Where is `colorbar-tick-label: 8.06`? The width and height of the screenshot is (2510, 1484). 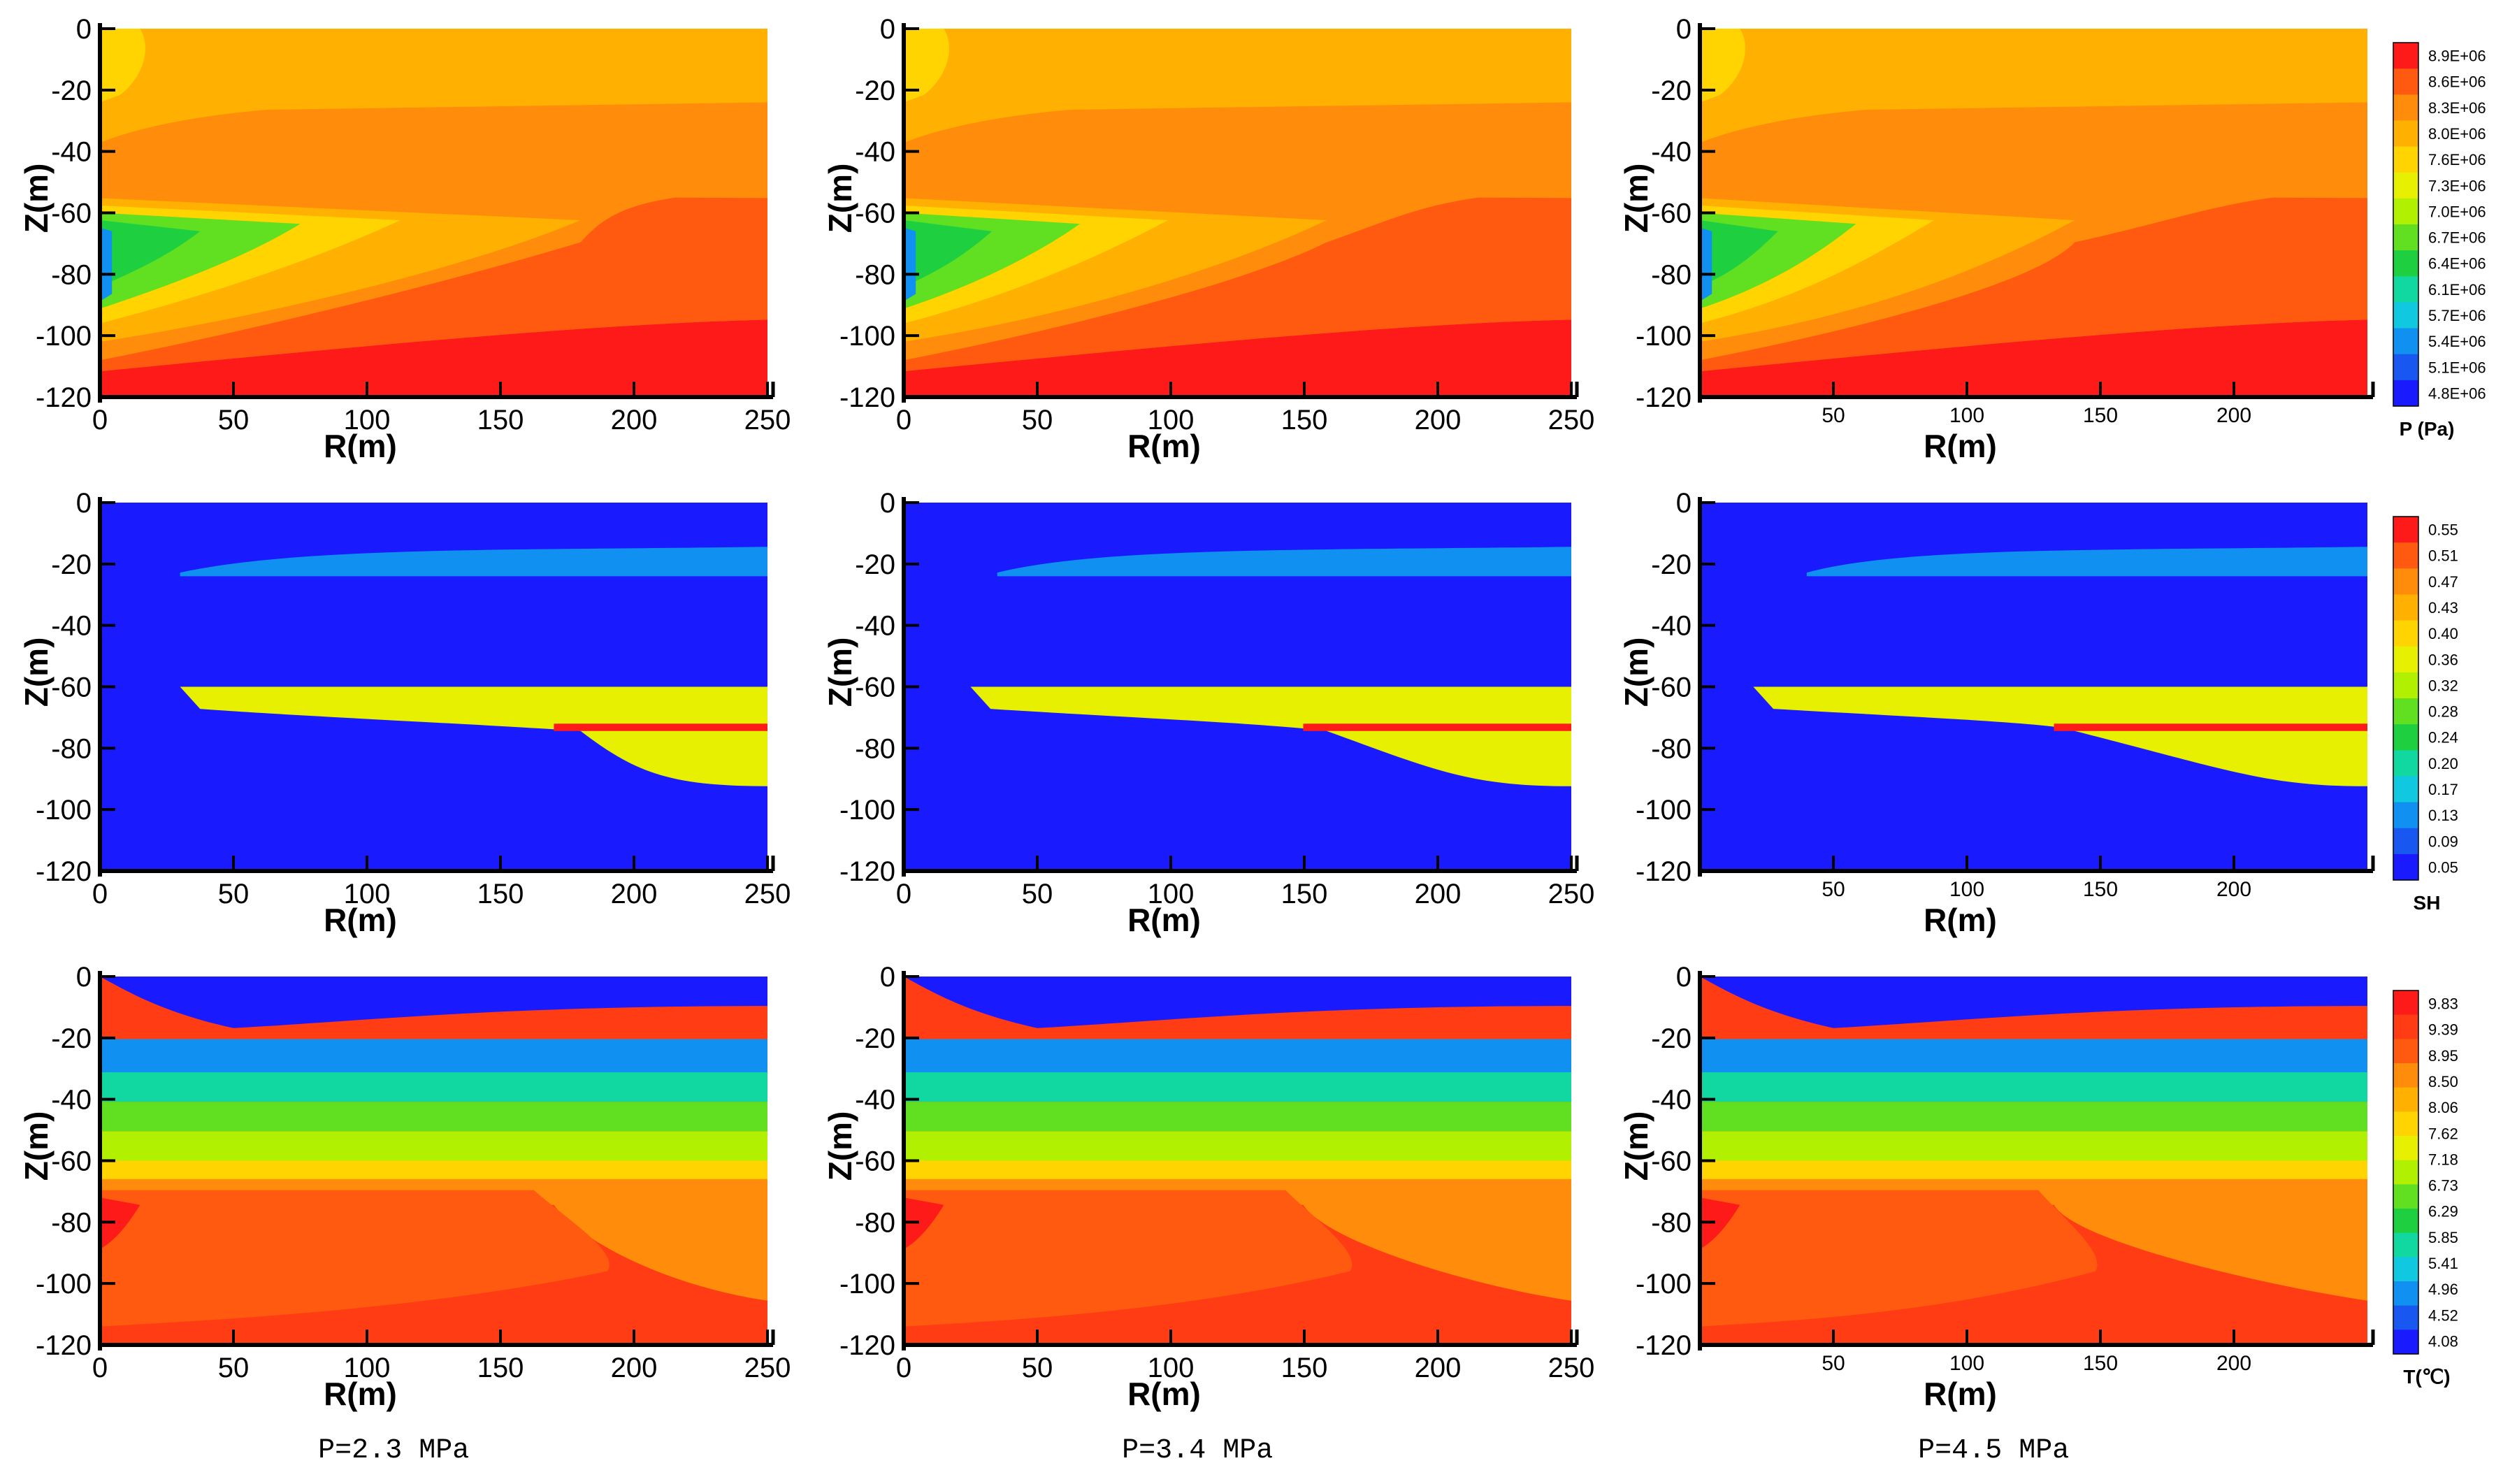 colorbar-tick-label: 8.06 is located at coordinates (2443, 1107).